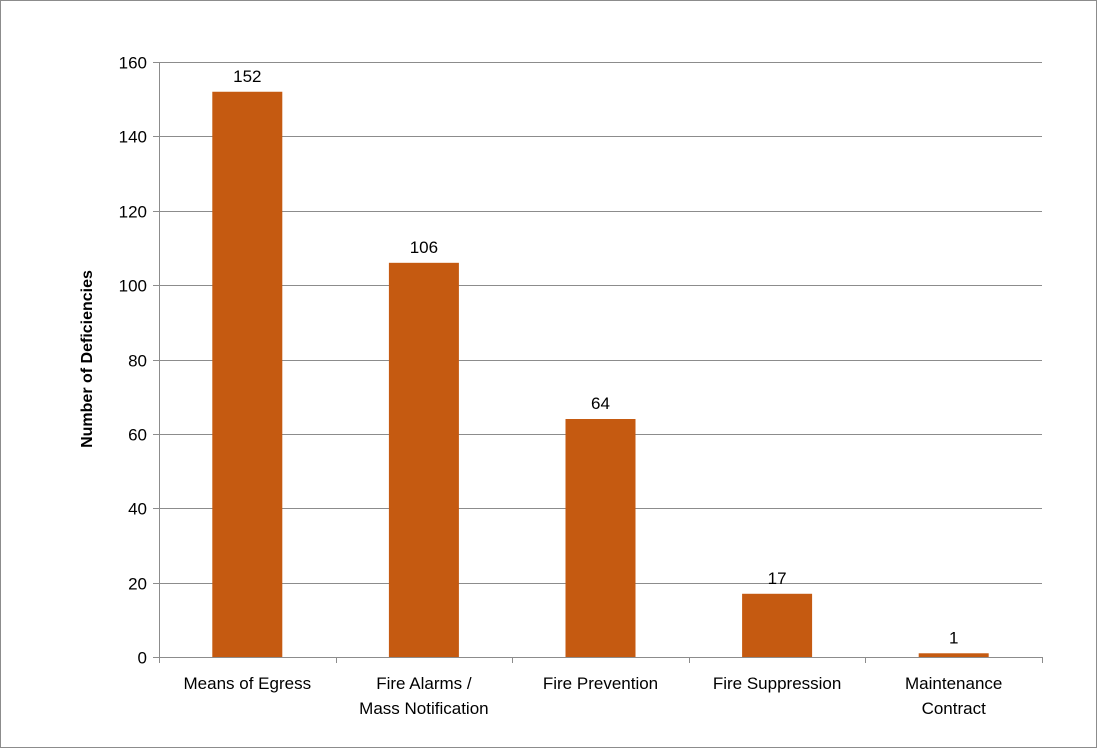 This screenshot has width=1098, height=750. What do you see at coordinates (247, 76) in the screenshot?
I see `data-label: 152` at bounding box center [247, 76].